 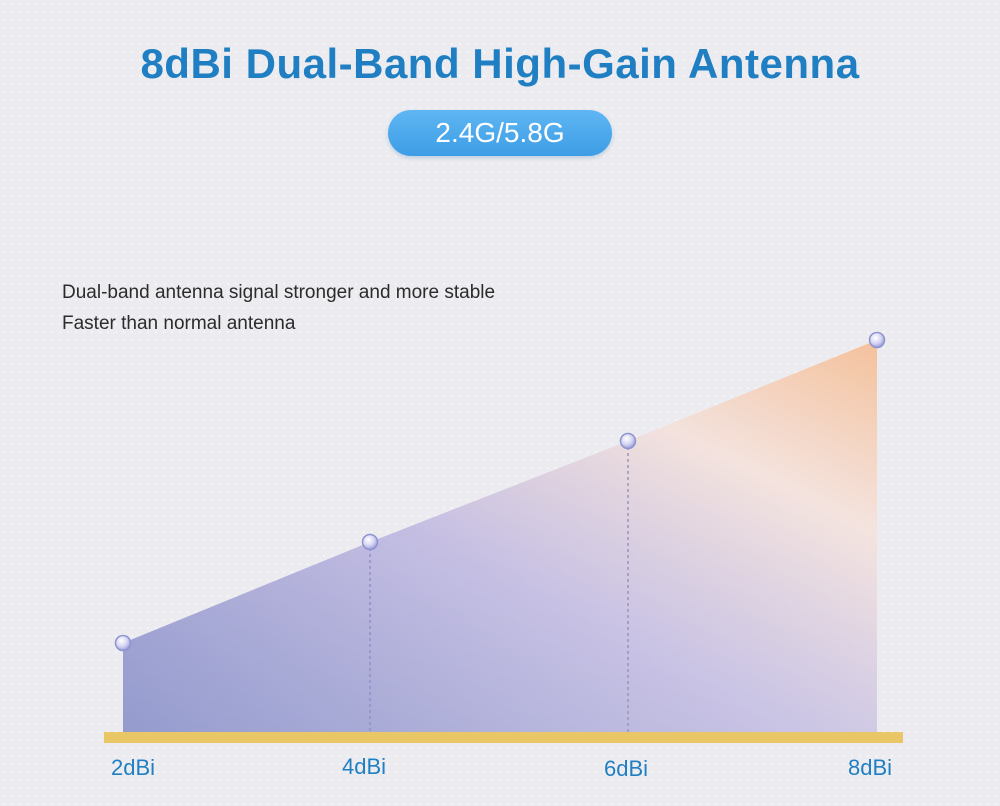 I want to click on tick-label: 6dBi, so click(x=626, y=768).